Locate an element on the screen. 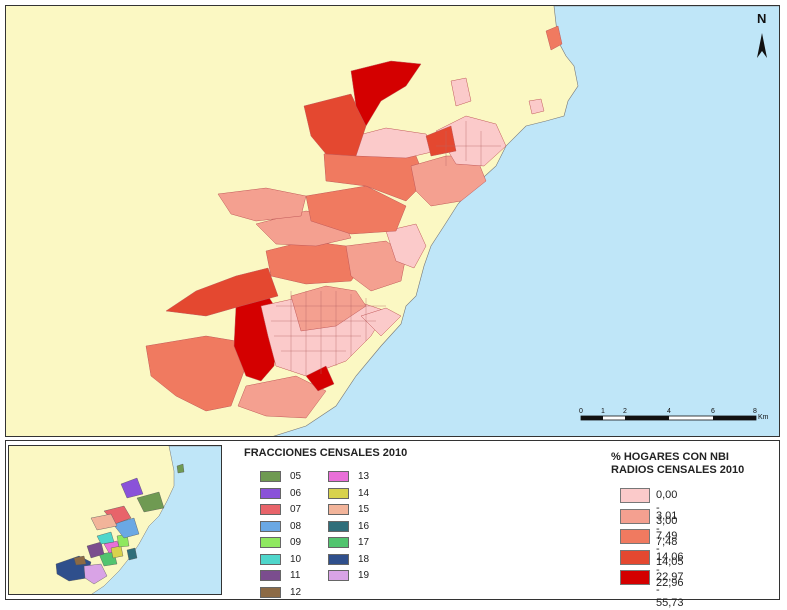 This screenshot has width=787, height=610. inset-fractions is located at coordinates (120, 524).